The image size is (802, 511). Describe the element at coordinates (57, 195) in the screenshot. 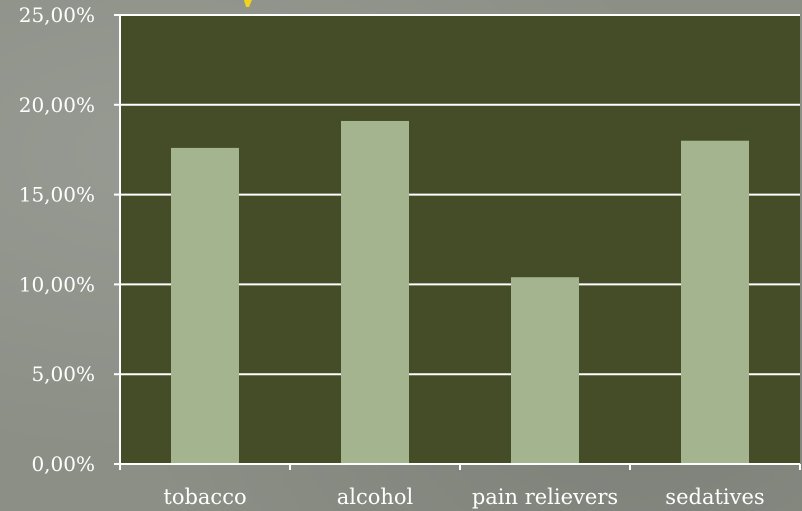

I see `y-tick-label: 15,00%` at that location.